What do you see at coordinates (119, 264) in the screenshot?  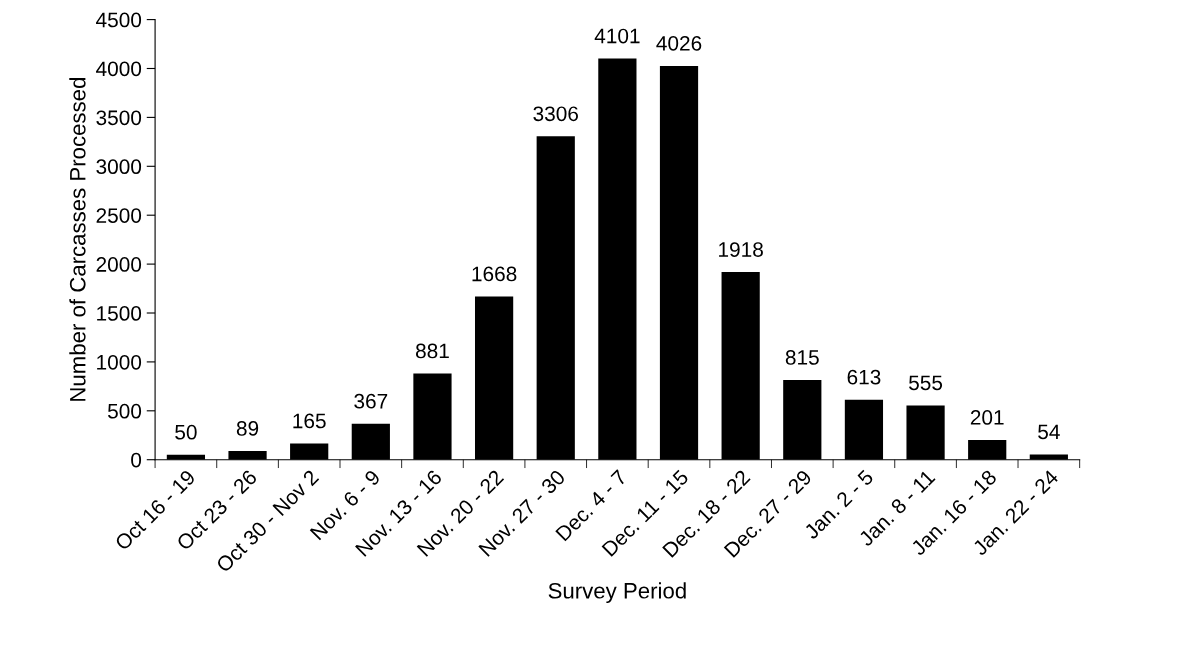 I see `y-tick-label: 2000` at bounding box center [119, 264].